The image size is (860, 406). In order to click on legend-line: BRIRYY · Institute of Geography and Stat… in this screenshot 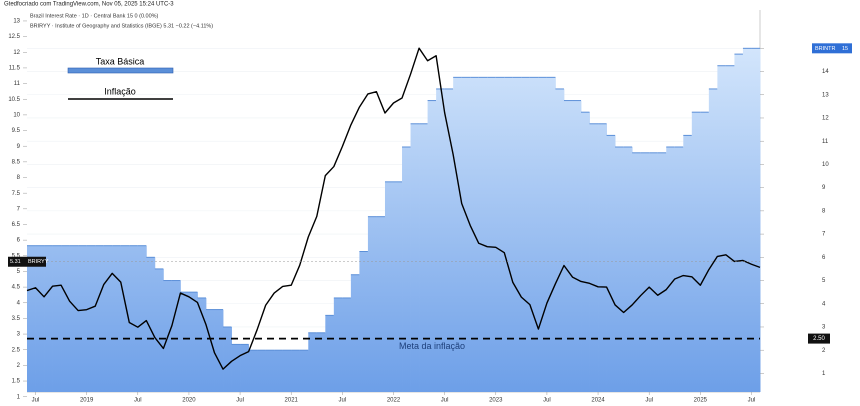, I will do `click(121, 26)`.